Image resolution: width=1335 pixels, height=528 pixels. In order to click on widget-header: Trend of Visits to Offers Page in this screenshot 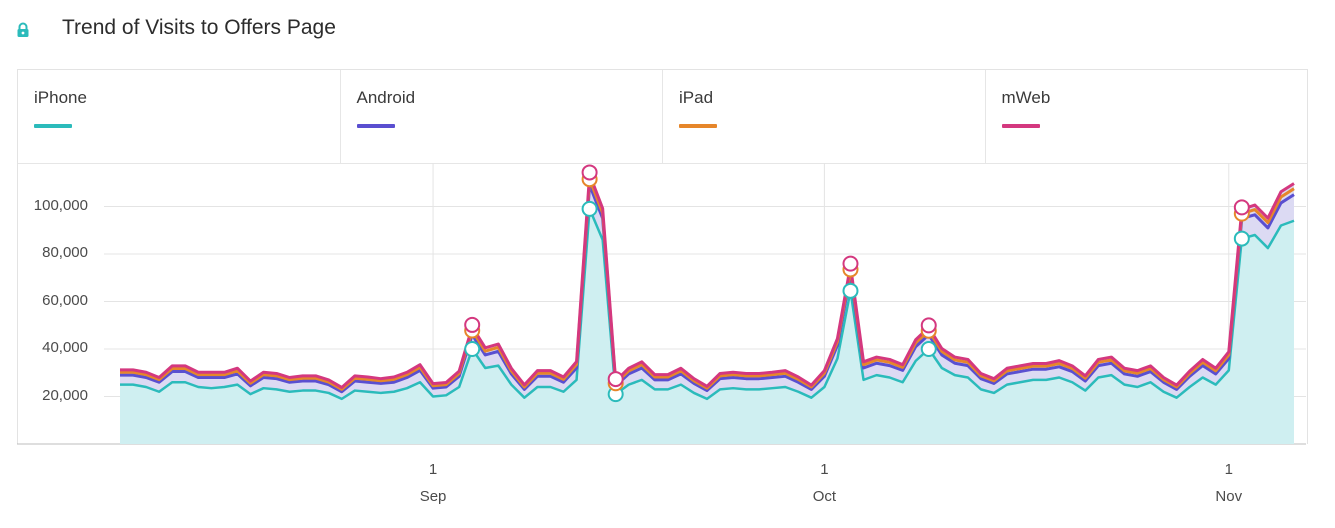, I will do `click(667, 31)`.